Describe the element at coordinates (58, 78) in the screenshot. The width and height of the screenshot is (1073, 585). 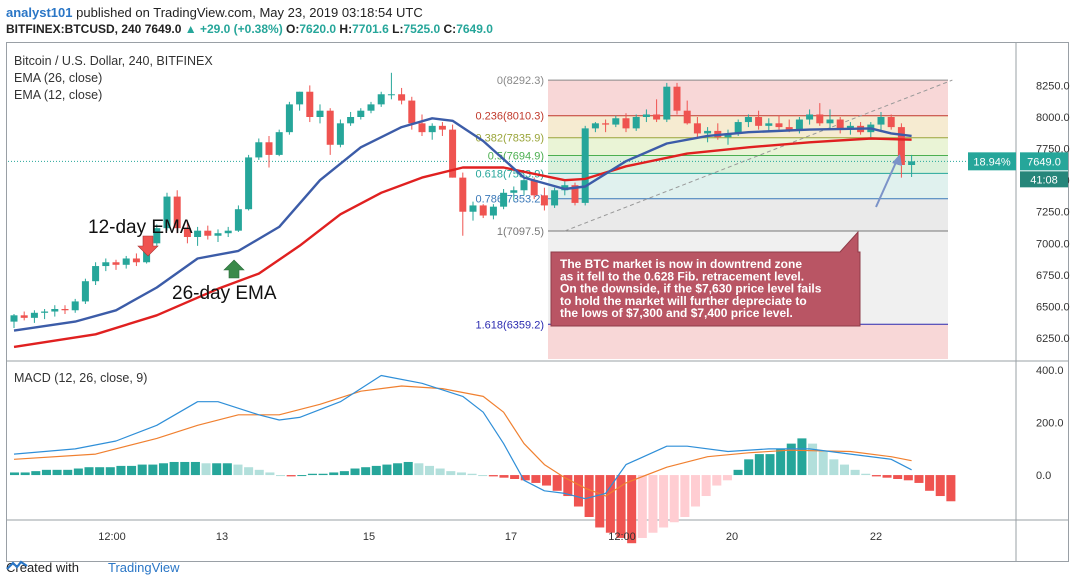
I see `legend-ema26: EMA (26, close)` at that location.